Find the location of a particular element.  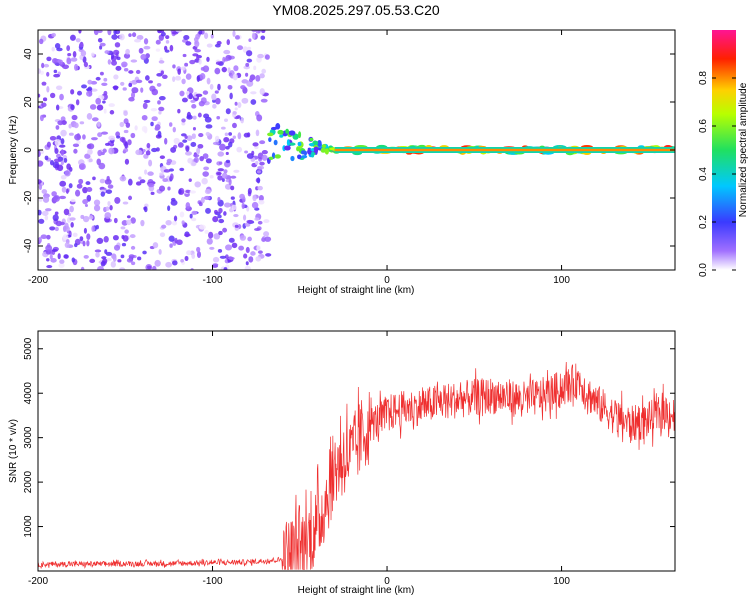

spectrogram-x-label: Height of straight line (km) is located at coordinates (356, 290).